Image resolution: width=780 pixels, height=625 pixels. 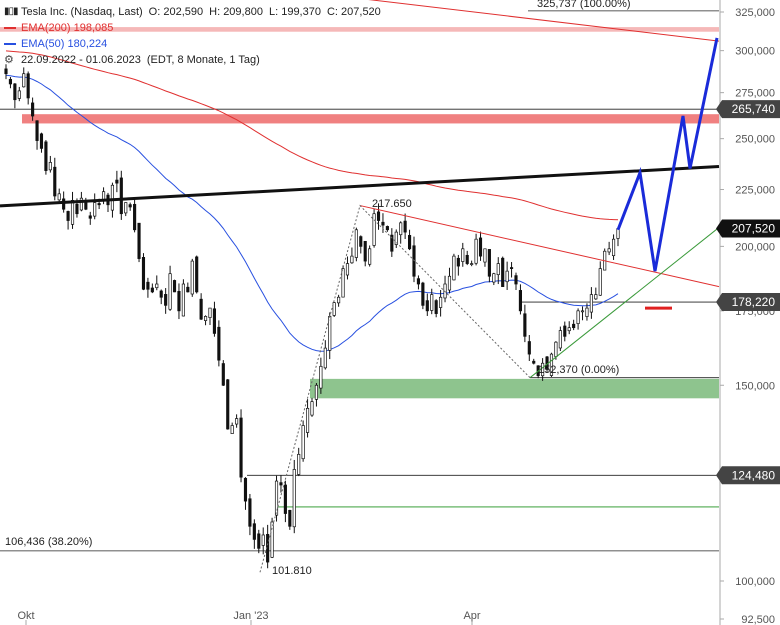 What do you see at coordinates (332, 12) in the screenshot?
I see `close-label: C:` at bounding box center [332, 12].